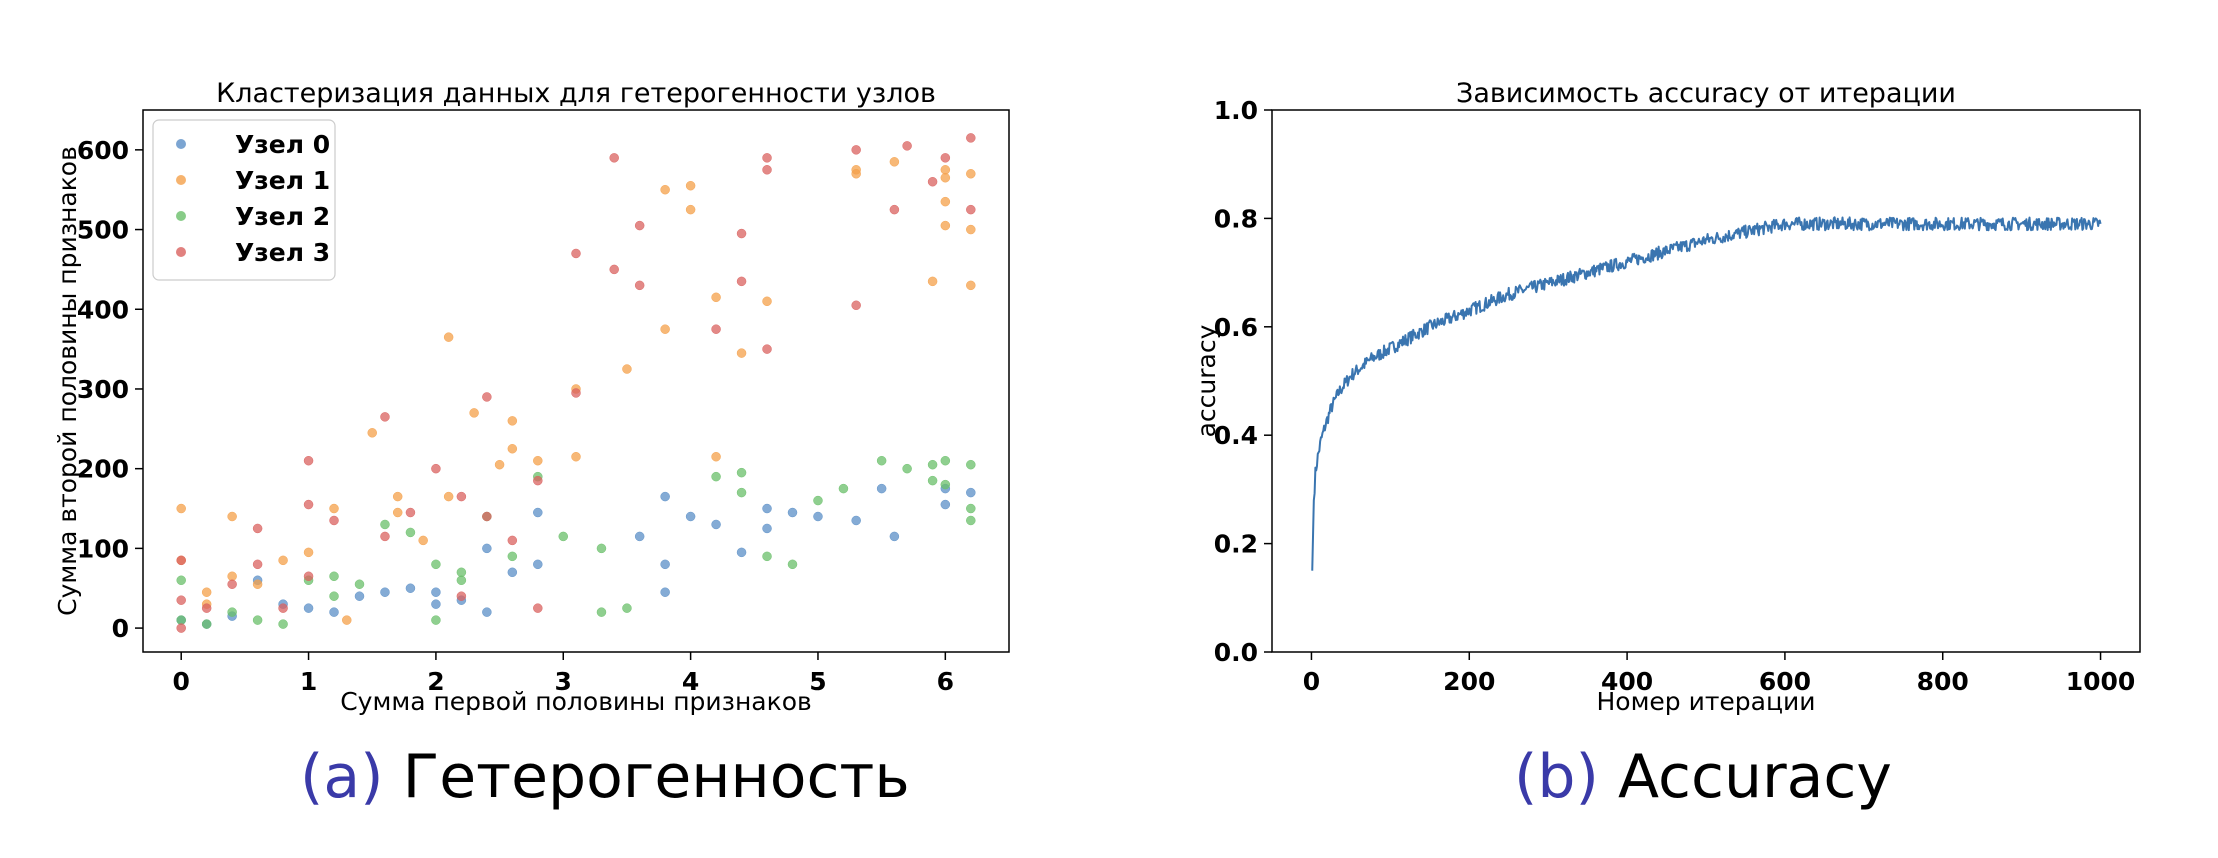 This screenshot has width=2218, height=858. What do you see at coordinates (1236, 218) in the screenshot?
I see `y-tick-label: 0.8` at bounding box center [1236, 218].